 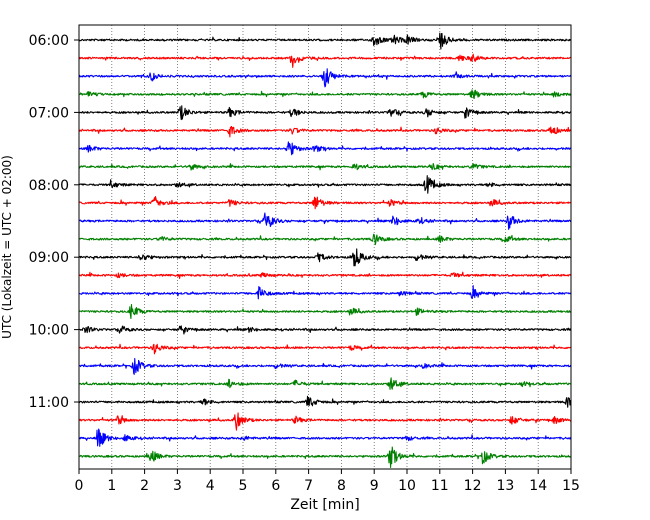 I want to click on y-tick-label: 06:00, so click(x=49, y=41).